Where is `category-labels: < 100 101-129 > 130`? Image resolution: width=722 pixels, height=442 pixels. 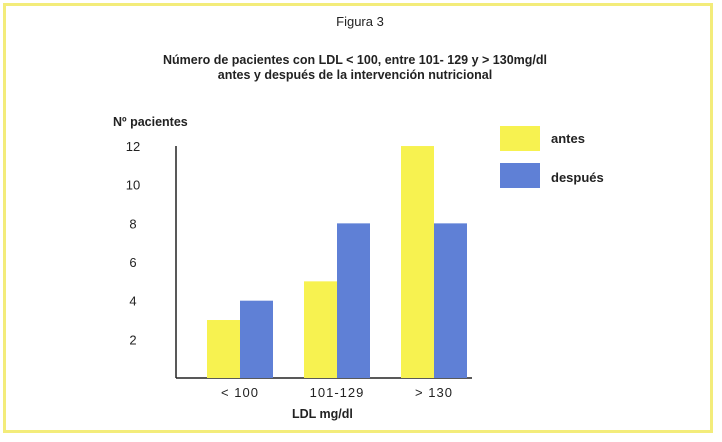
category-labels: < 100 101-129 > 130 is located at coordinates (337, 392).